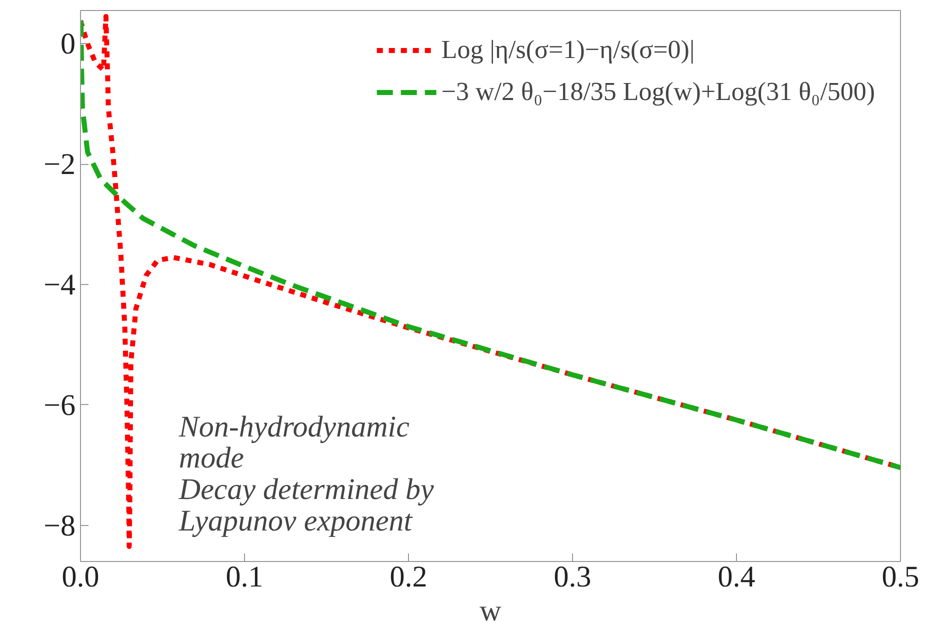  What do you see at coordinates (60, 525) in the screenshot?
I see `y-tick-label: −8` at bounding box center [60, 525].